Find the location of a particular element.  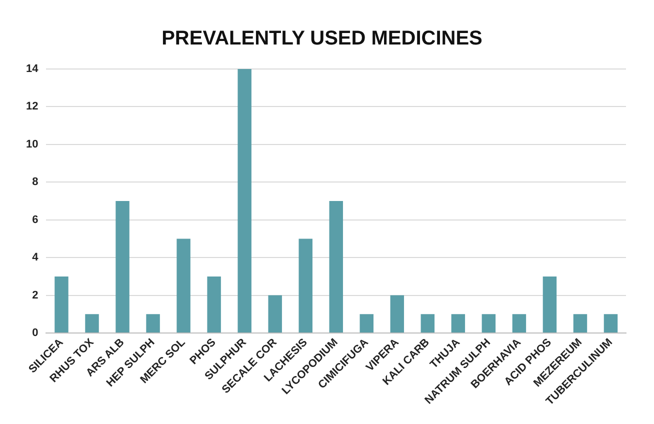

y-tick-label: 10 is located at coordinates (32, 144).